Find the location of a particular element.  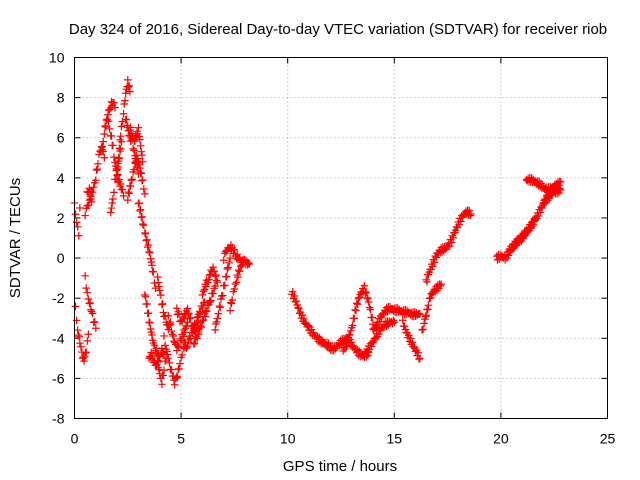

x-tick-label: 0 is located at coordinates (75, 439).